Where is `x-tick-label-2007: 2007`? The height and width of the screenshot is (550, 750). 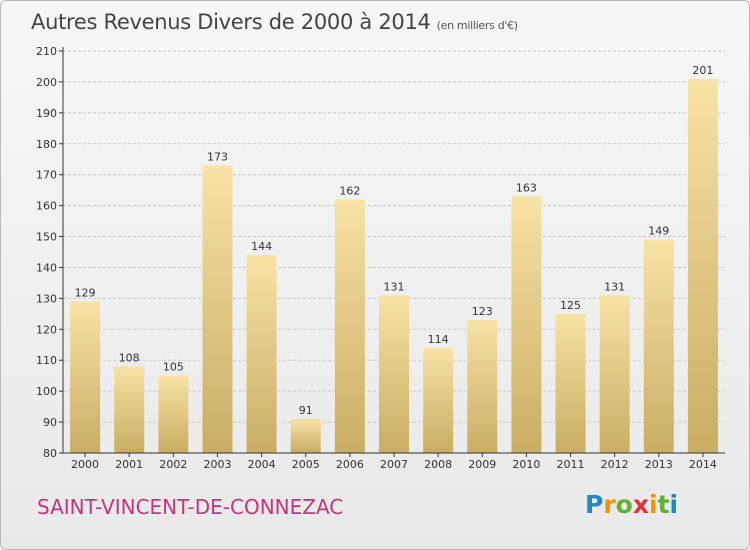
x-tick-label-2007: 2007 is located at coordinates (394, 464).